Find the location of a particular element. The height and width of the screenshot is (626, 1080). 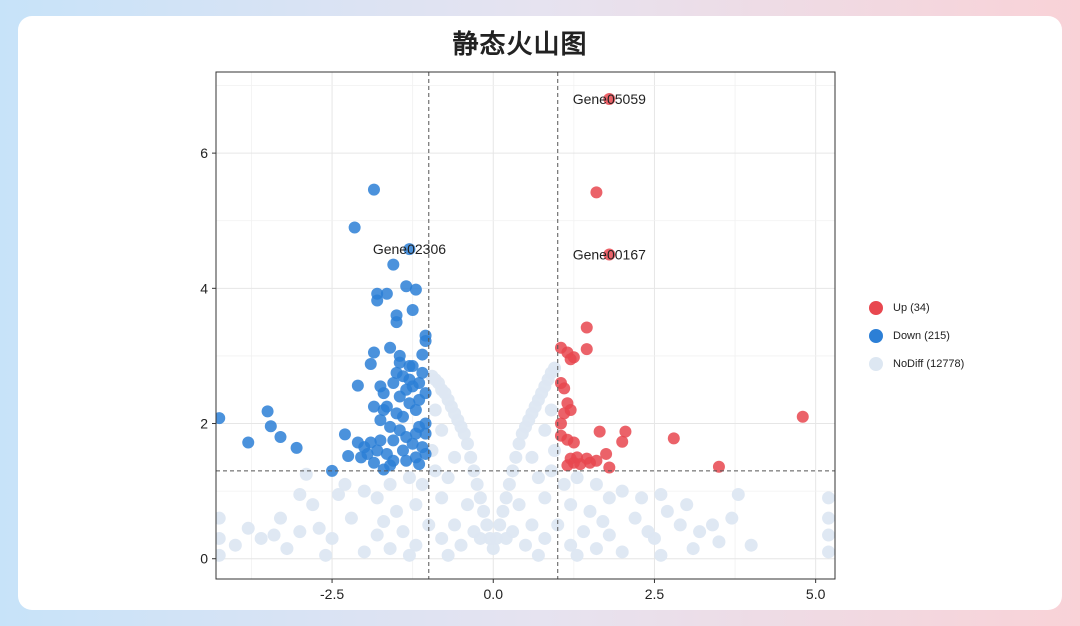

y-tick-label: 0 is located at coordinates (204, 559).